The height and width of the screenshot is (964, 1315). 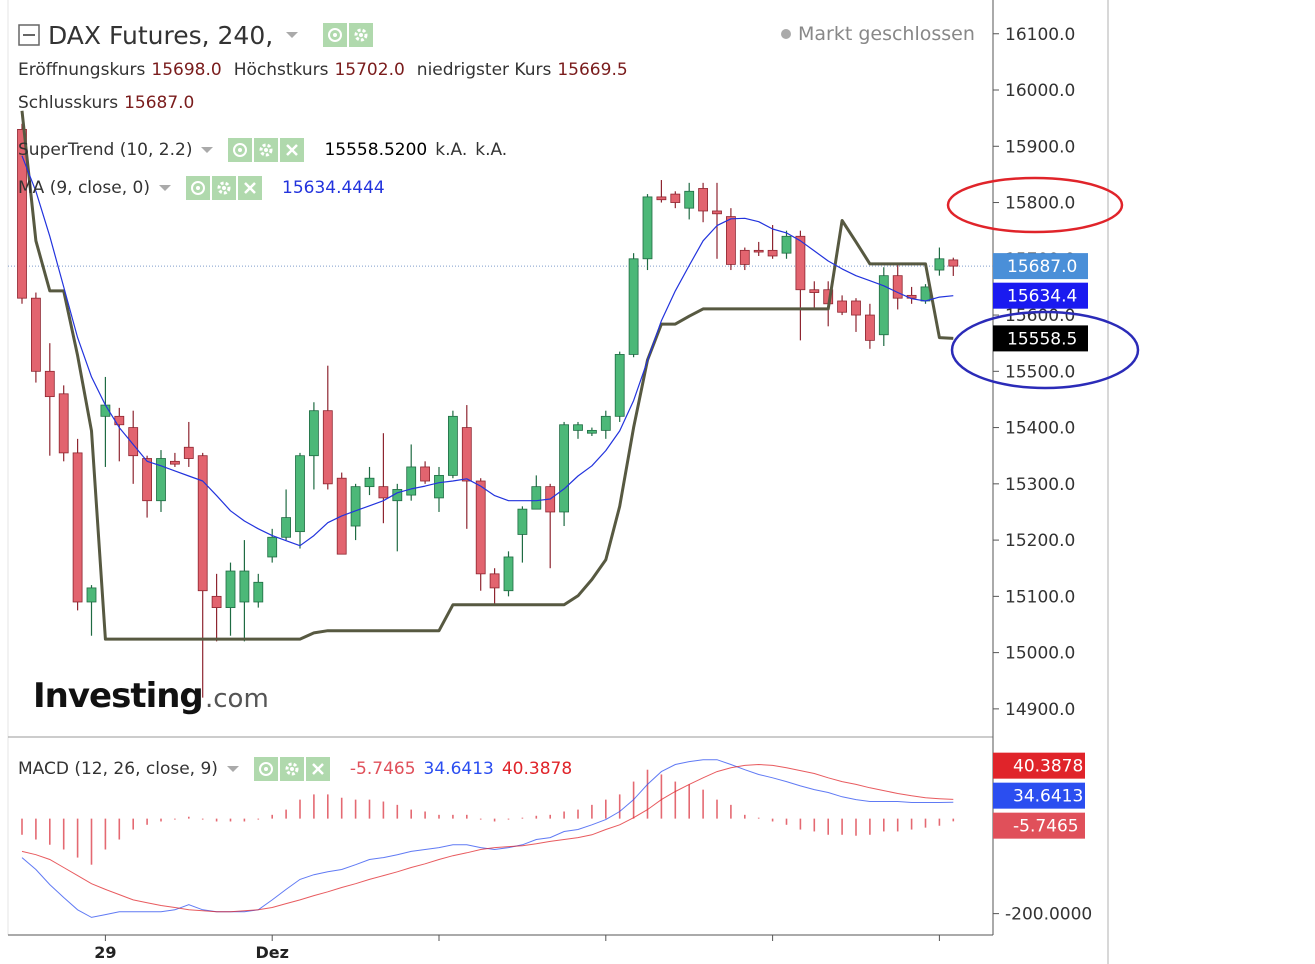 I want to click on y-tick-label: 16100.0, so click(x=1040, y=35).